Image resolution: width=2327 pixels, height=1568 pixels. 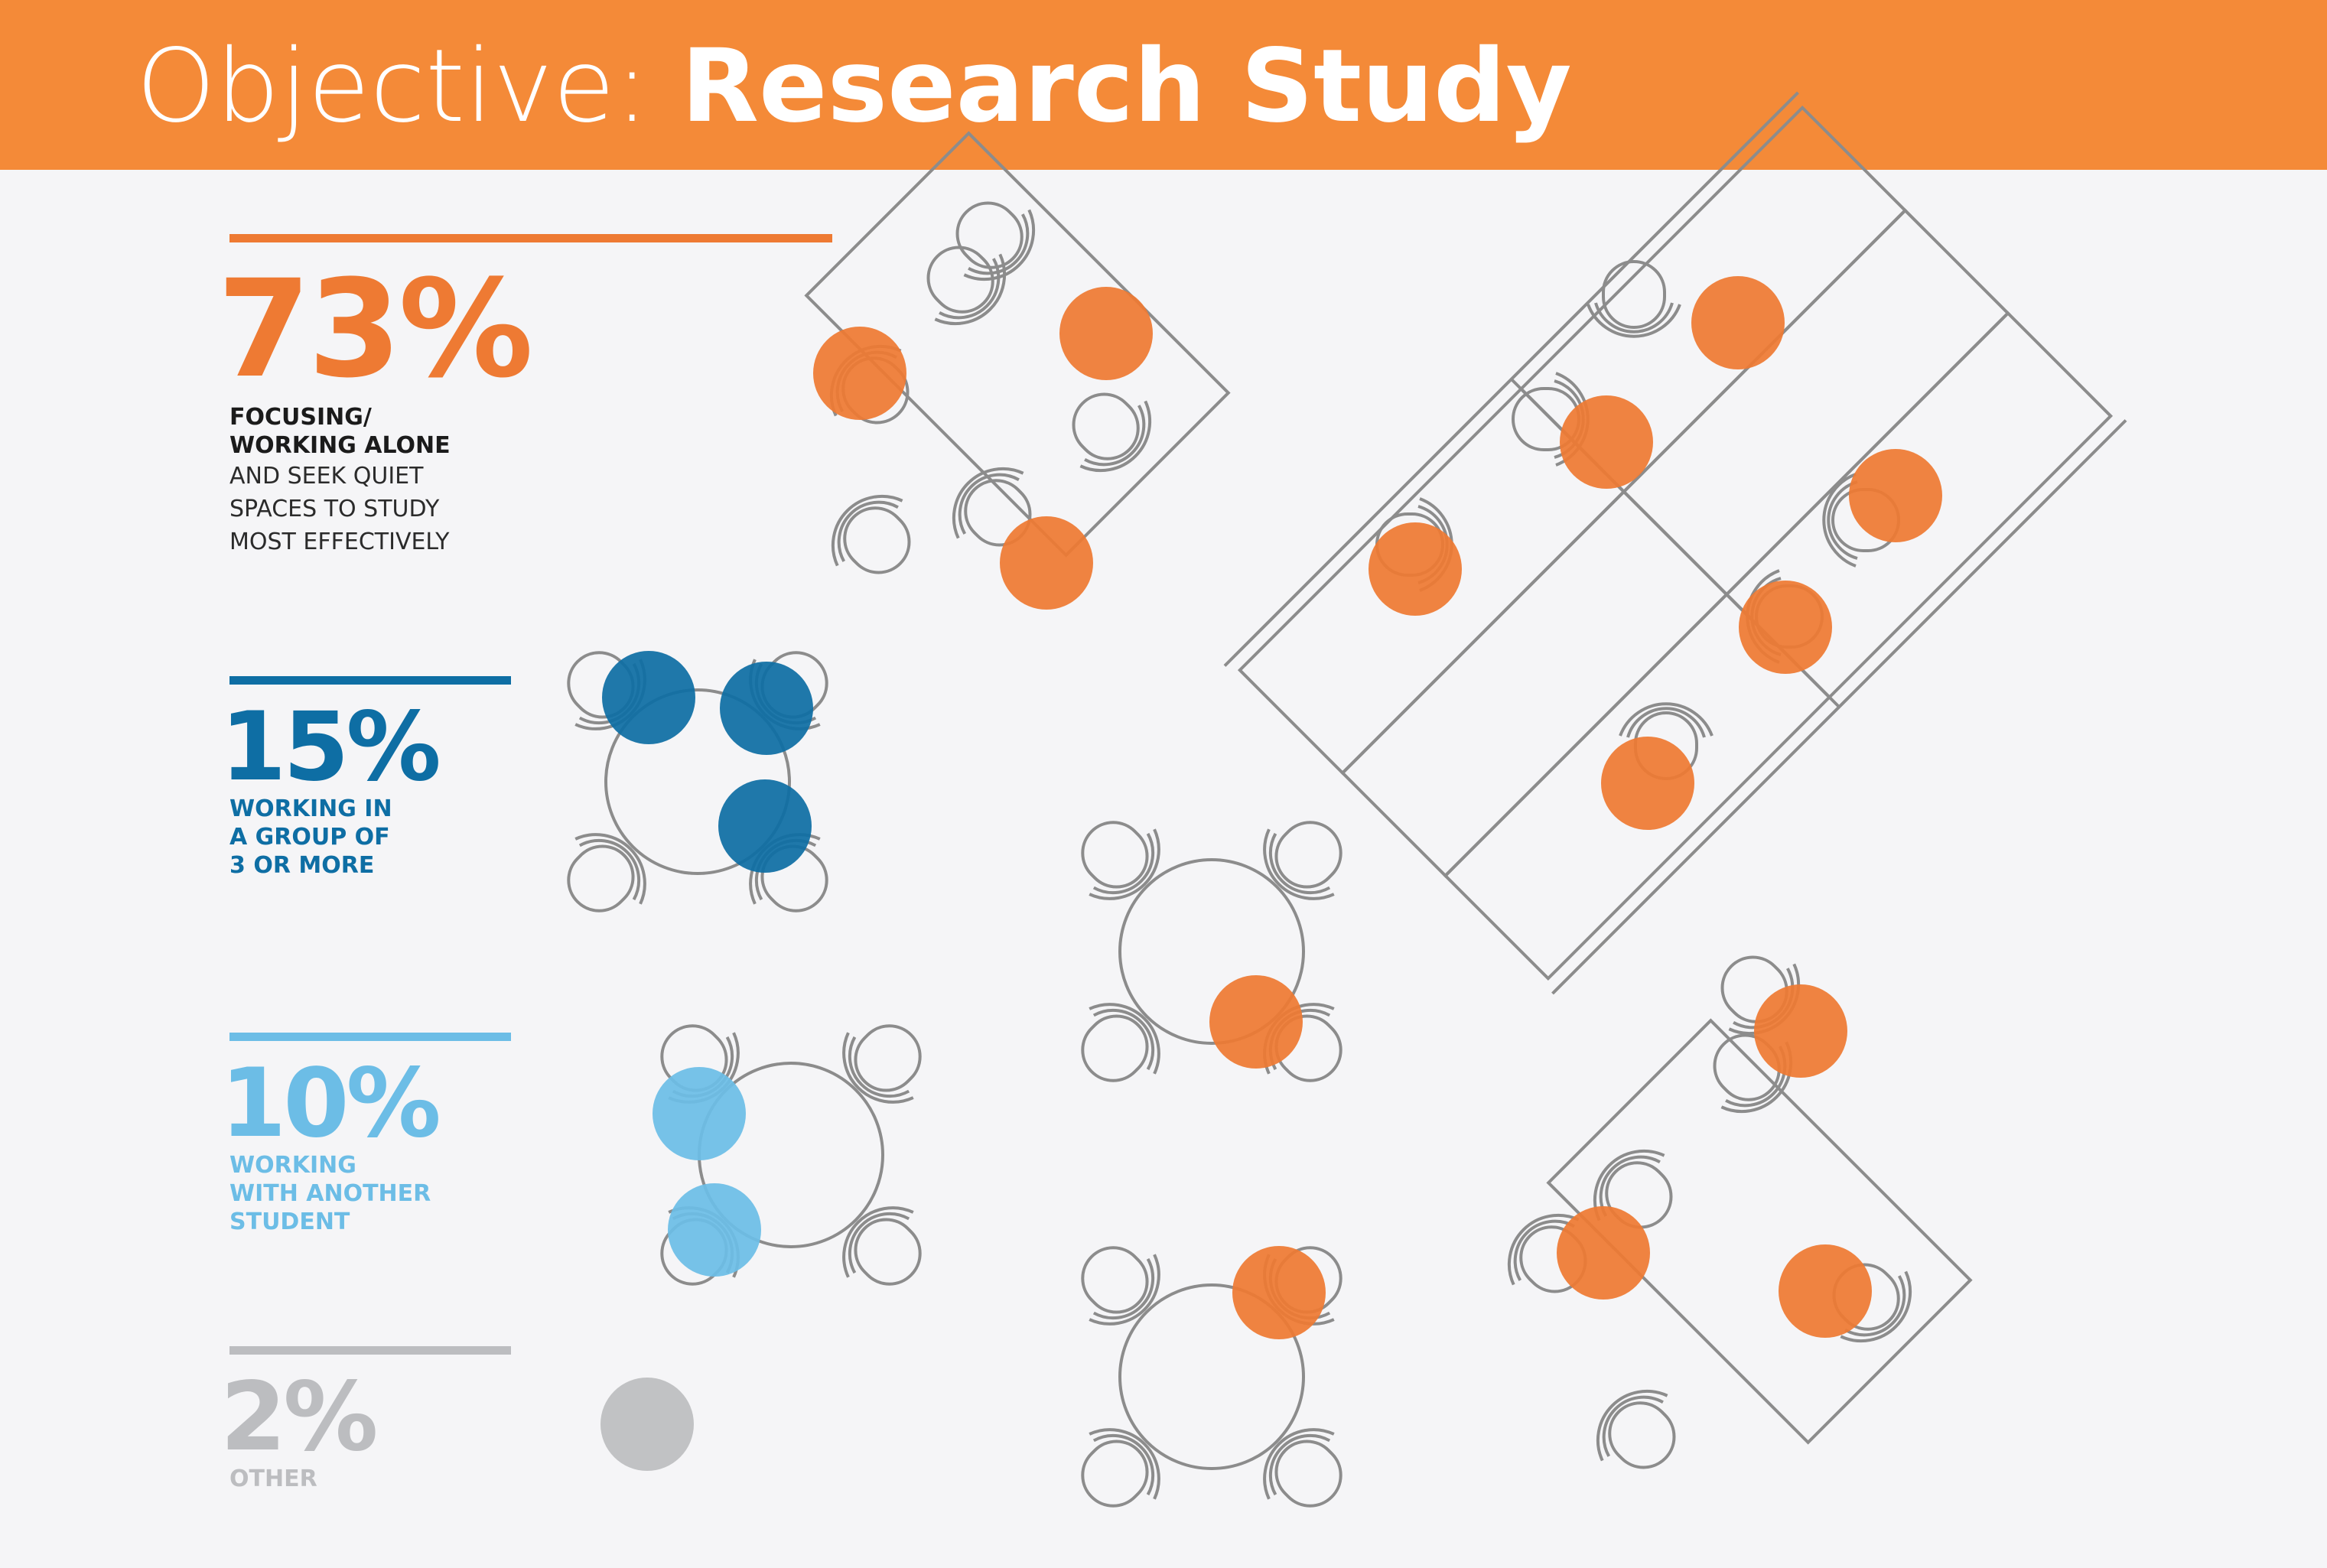 I want to click on rect-table, so click(x=1760, y=1231).